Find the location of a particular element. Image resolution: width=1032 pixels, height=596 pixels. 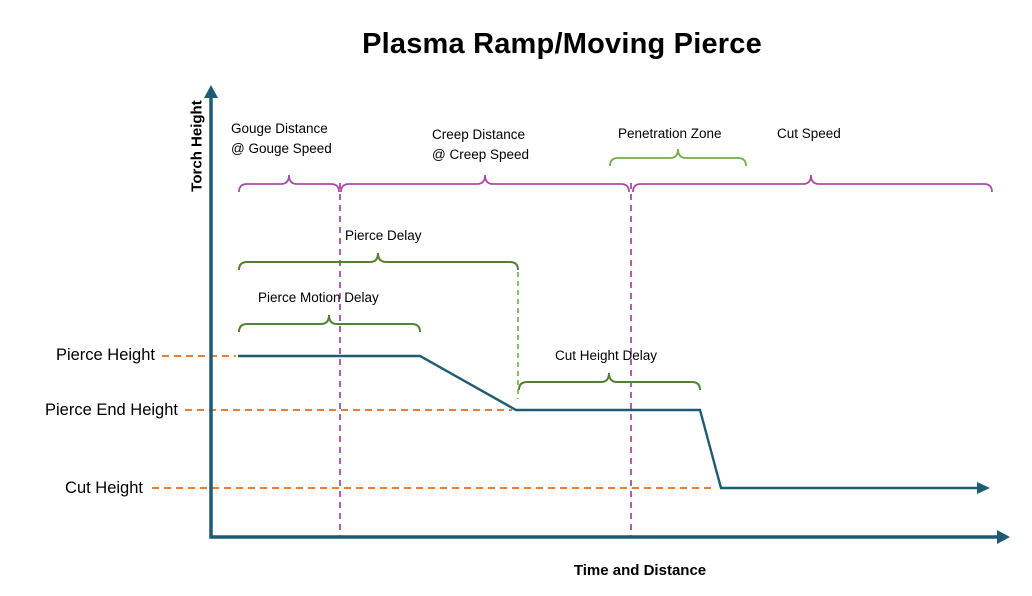

pierce-motion-delay-label: Pierce Motion Delay is located at coordinates (318, 297).